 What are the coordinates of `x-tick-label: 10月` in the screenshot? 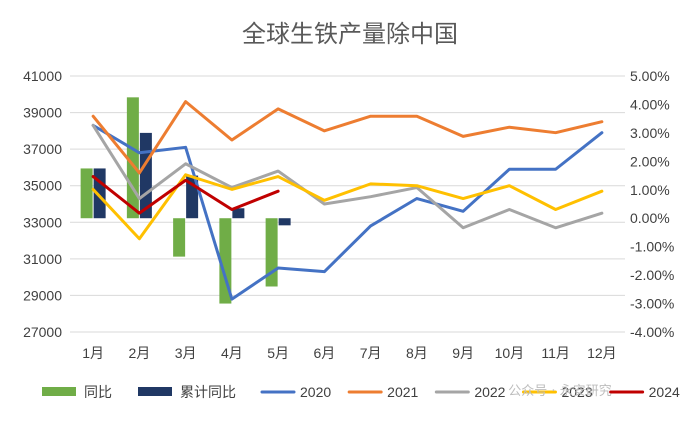 It's located at (510, 353).